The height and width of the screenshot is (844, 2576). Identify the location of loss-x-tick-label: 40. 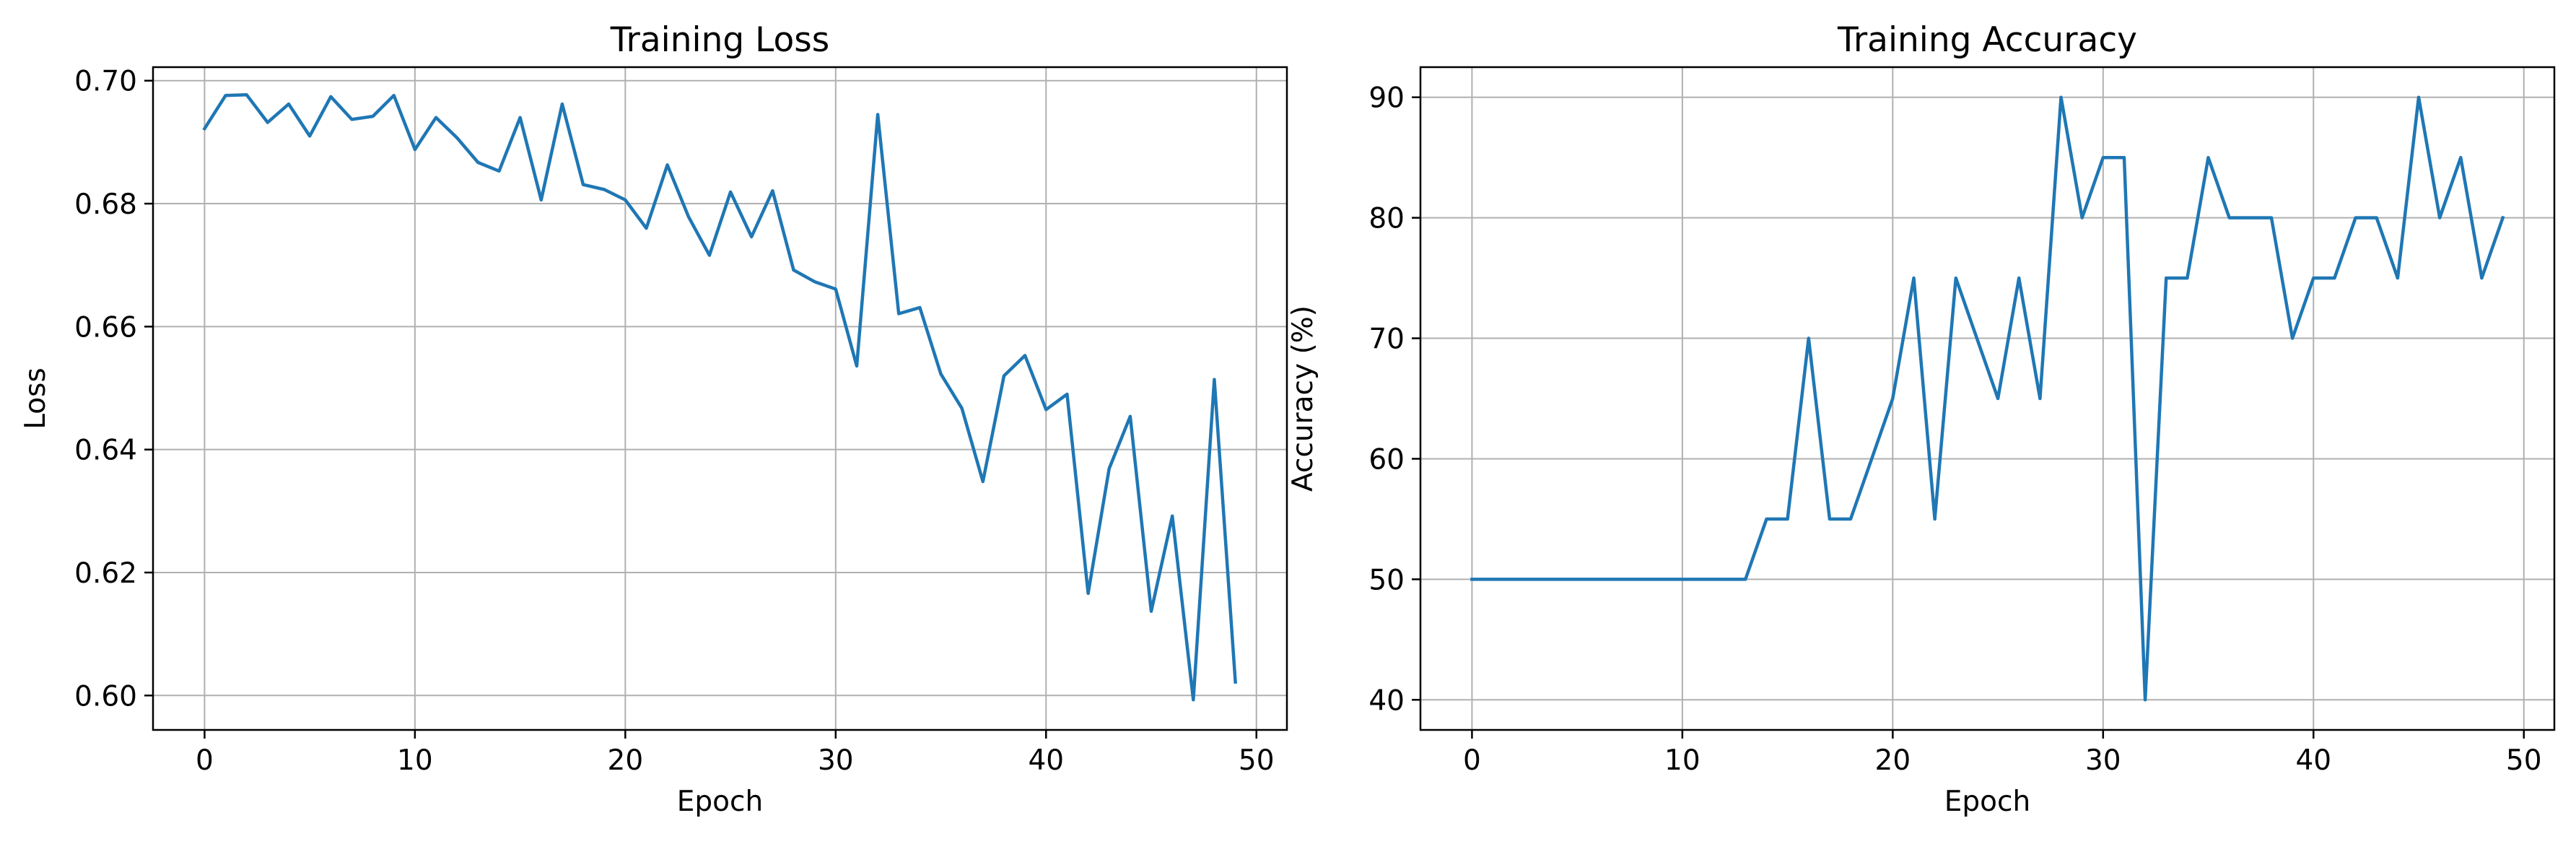
(1046, 760).